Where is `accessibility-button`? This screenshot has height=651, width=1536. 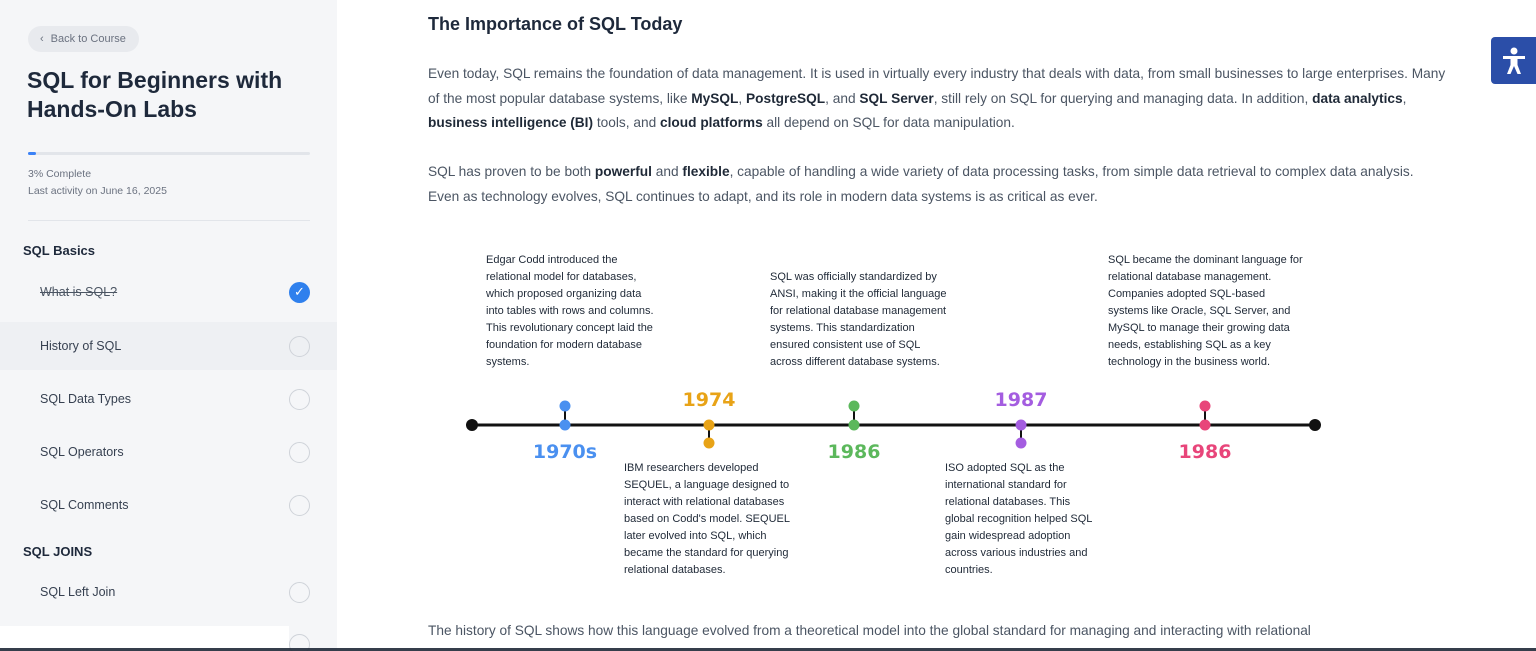
accessibility-button is located at coordinates (1513, 60).